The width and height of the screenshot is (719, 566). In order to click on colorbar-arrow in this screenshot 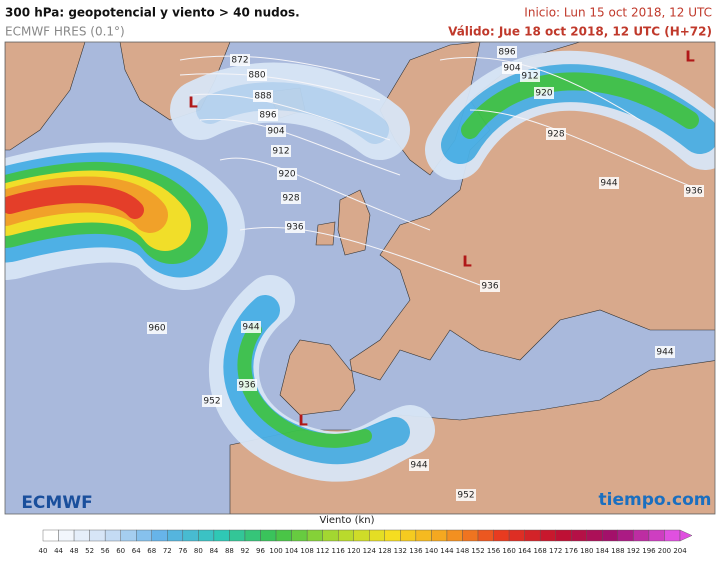, I will do `click(686, 535)`.